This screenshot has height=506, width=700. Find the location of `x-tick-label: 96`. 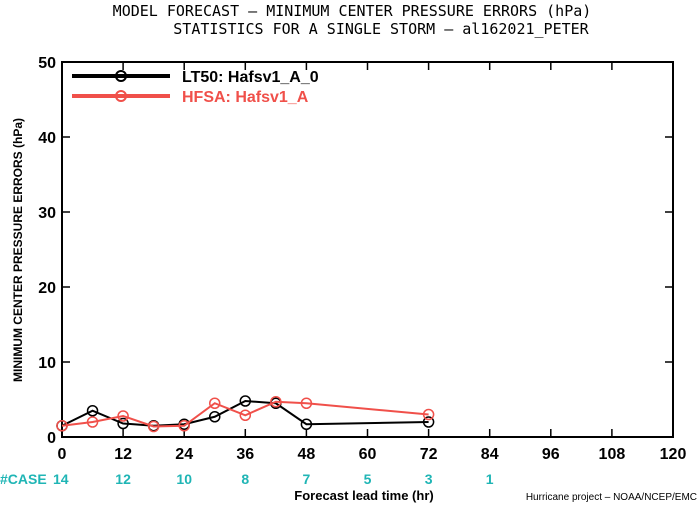

x-tick-label: 96 is located at coordinates (551, 454).